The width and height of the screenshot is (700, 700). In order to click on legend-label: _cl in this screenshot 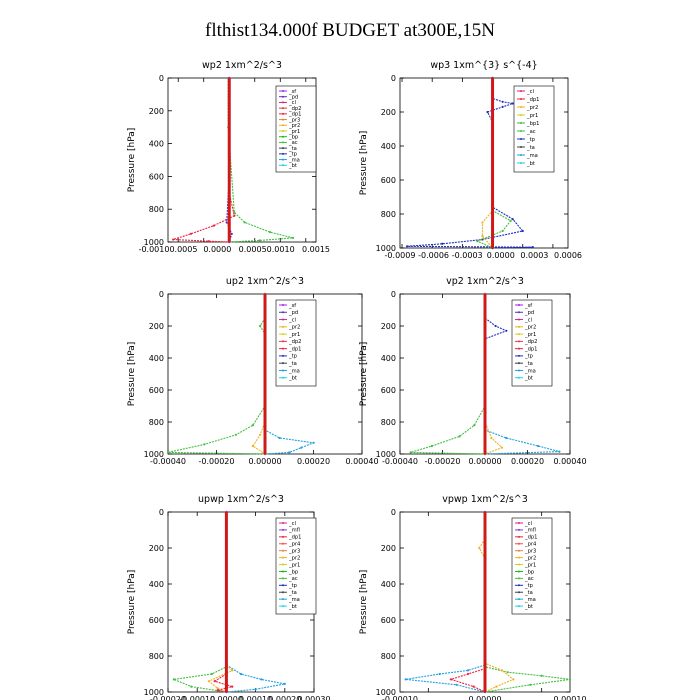, I will do `click(528, 320)`.